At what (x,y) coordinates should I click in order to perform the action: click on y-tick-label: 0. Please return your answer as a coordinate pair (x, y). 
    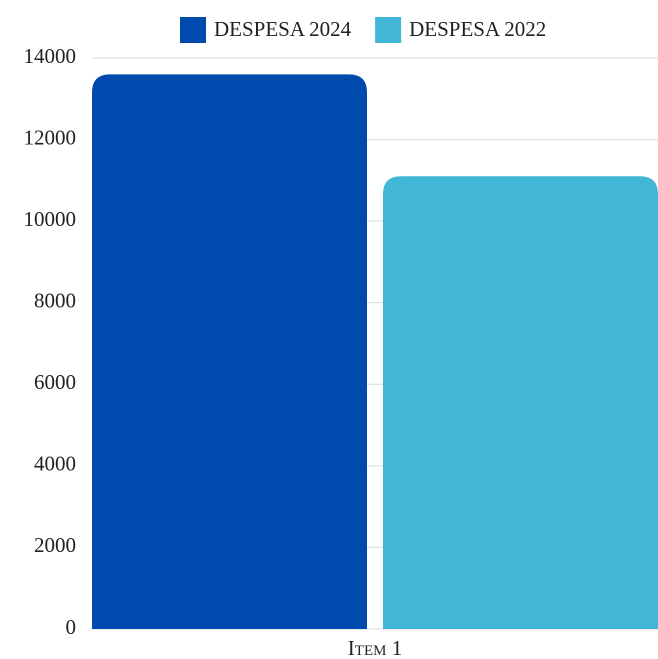
    Looking at the image, I should click on (71, 627).